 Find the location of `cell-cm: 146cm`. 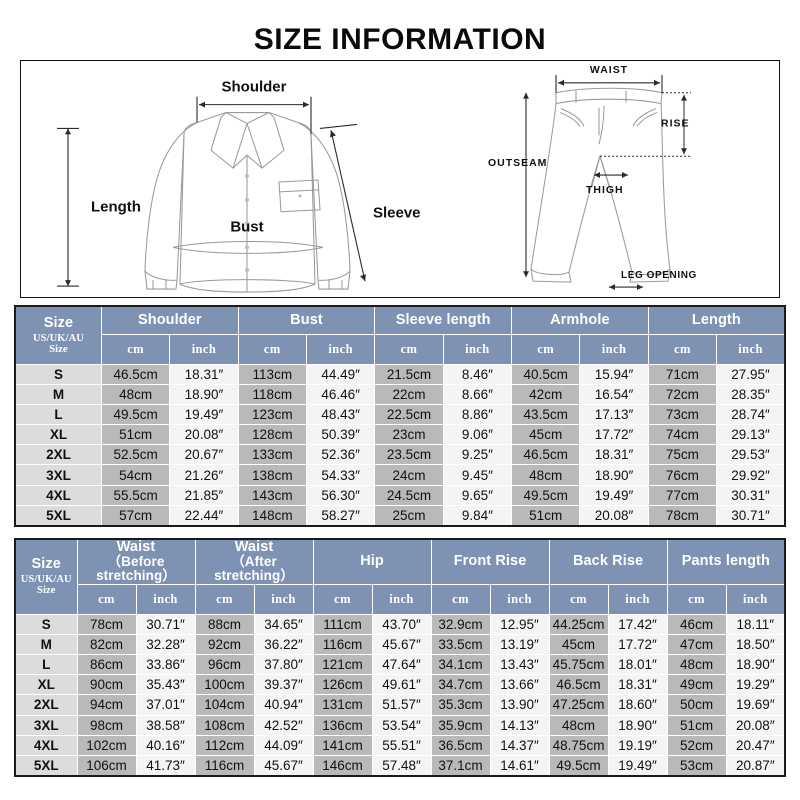

cell-cm: 146cm is located at coordinates (342, 765).